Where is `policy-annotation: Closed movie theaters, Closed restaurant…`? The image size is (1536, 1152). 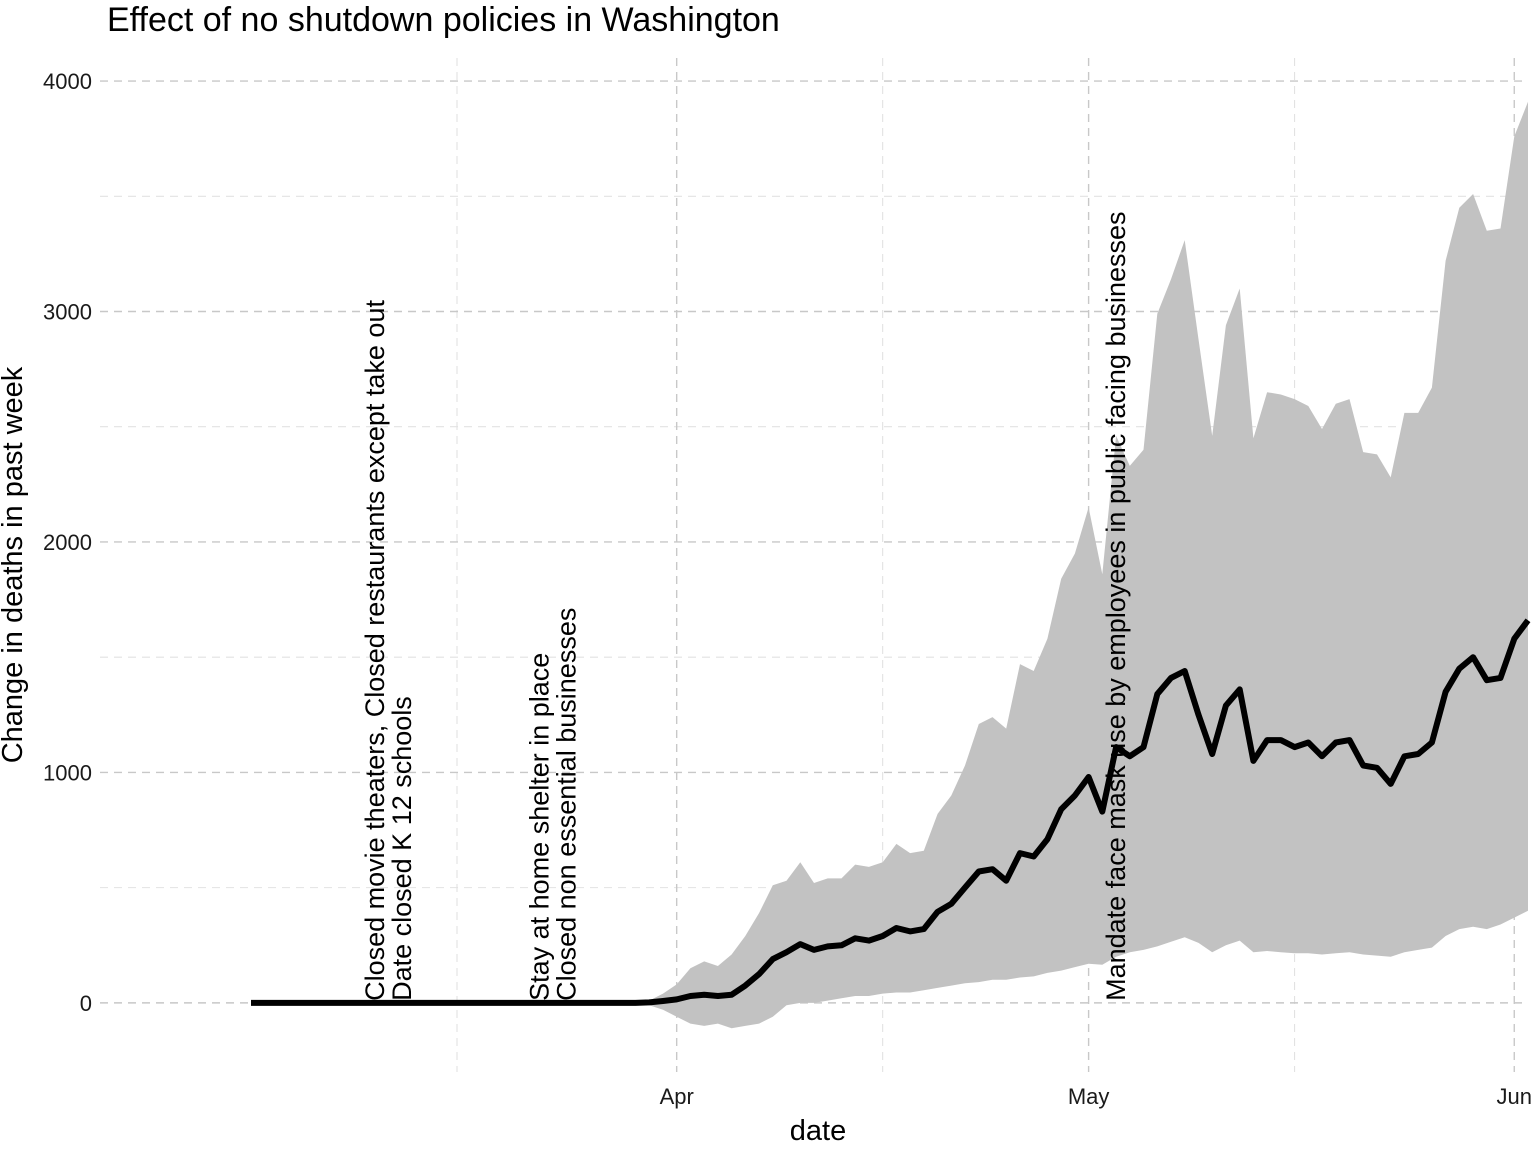 policy-annotation: Closed movie theaters, Closed restaurant… is located at coordinates (375, 650).